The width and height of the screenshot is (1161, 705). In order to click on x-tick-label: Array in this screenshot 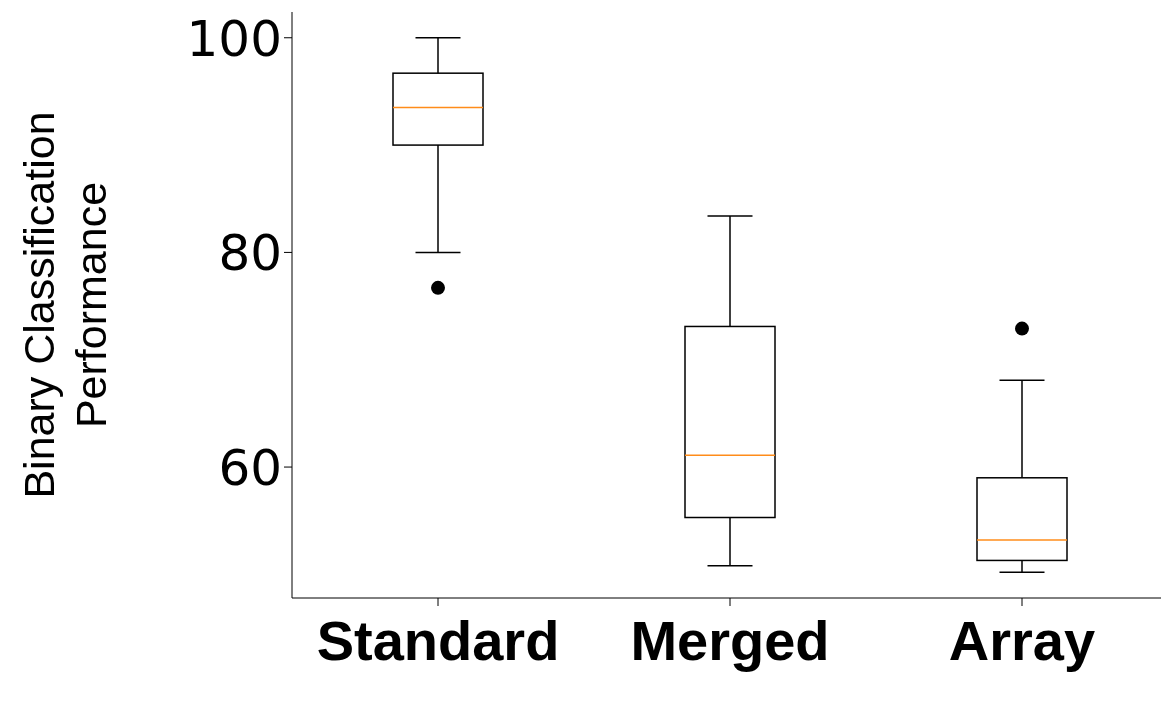, I will do `click(1022, 640)`.